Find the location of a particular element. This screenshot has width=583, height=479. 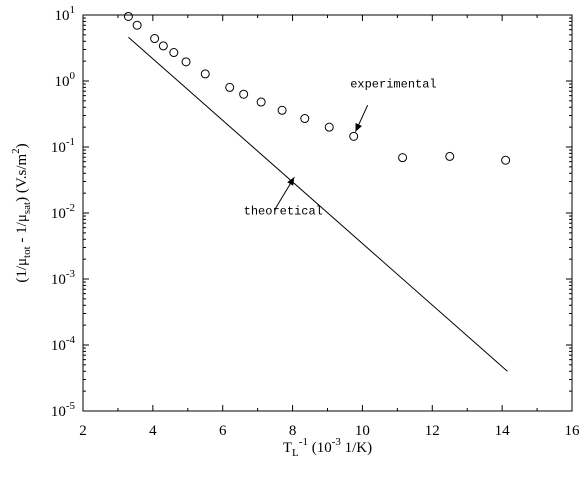

x-tick-labels: 2 4 6 8 10 12 14 16 is located at coordinates (329, 431).